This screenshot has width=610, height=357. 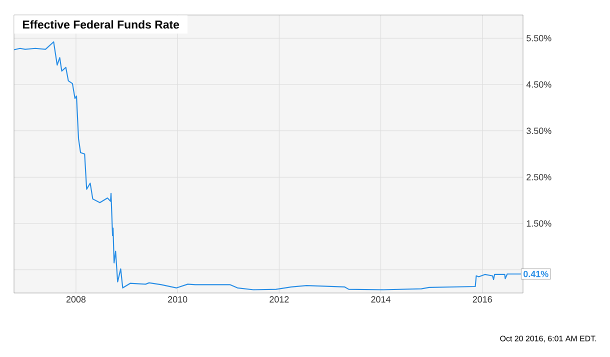 What do you see at coordinates (536, 274) in the screenshot?
I see `annotation: 0.41%` at bounding box center [536, 274].